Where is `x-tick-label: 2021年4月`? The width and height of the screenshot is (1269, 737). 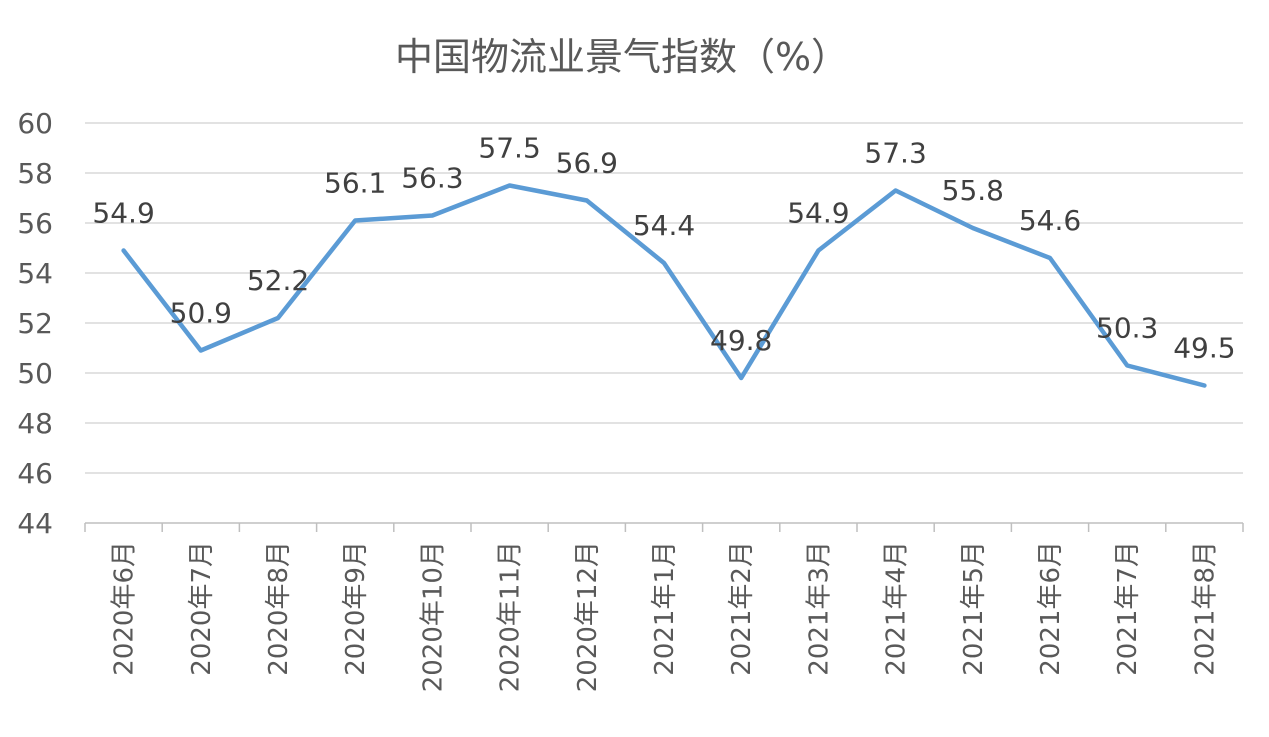 x-tick-label: 2021年4月 is located at coordinates (897, 608).